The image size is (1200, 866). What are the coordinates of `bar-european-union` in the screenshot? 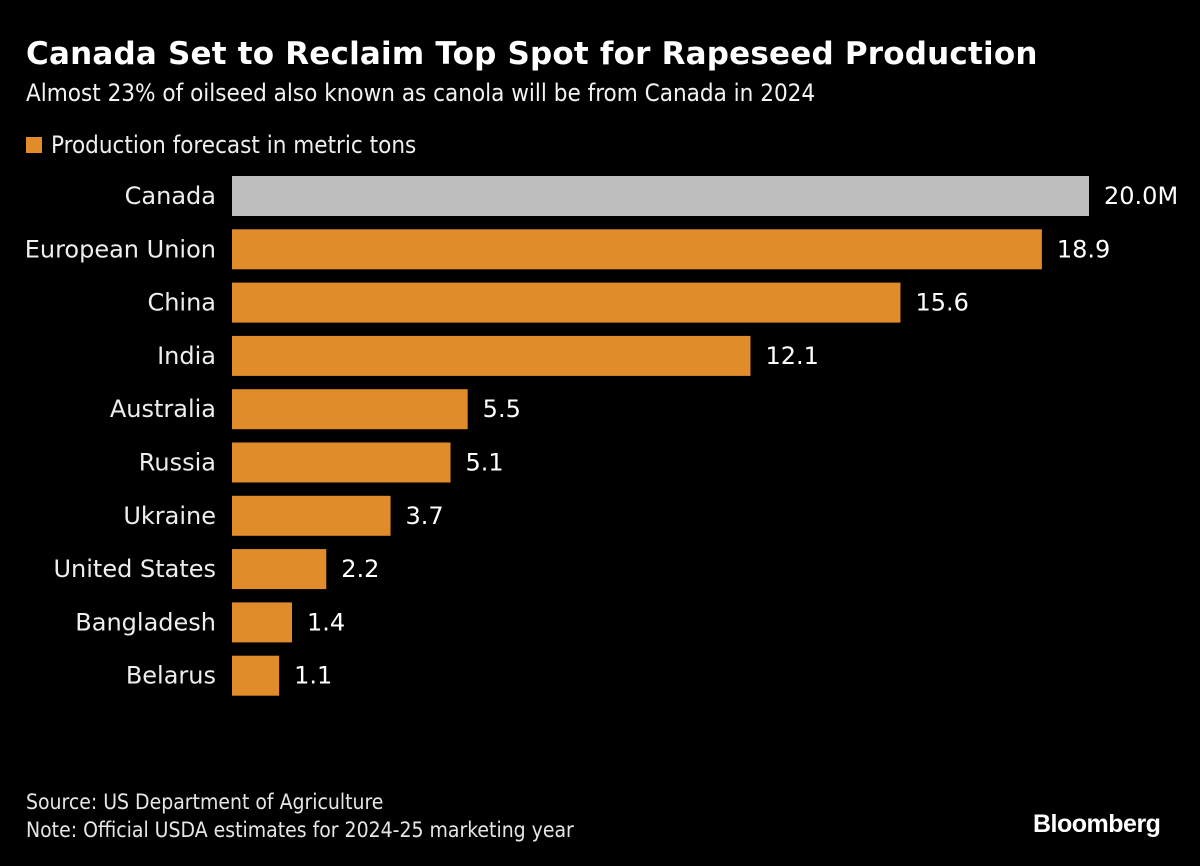 It's located at (637, 249).